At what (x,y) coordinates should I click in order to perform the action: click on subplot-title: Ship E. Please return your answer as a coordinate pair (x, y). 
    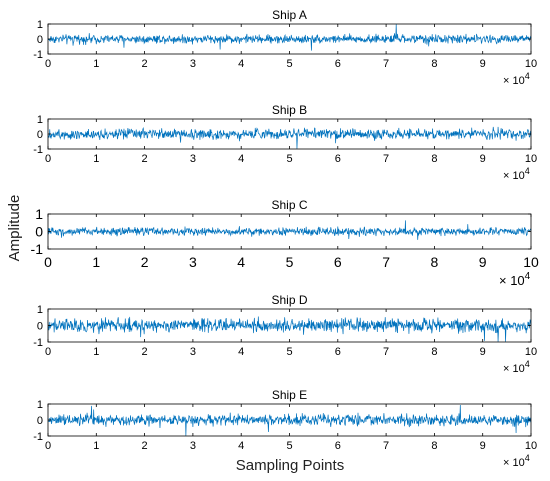
    Looking at the image, I should click on (289, 395).